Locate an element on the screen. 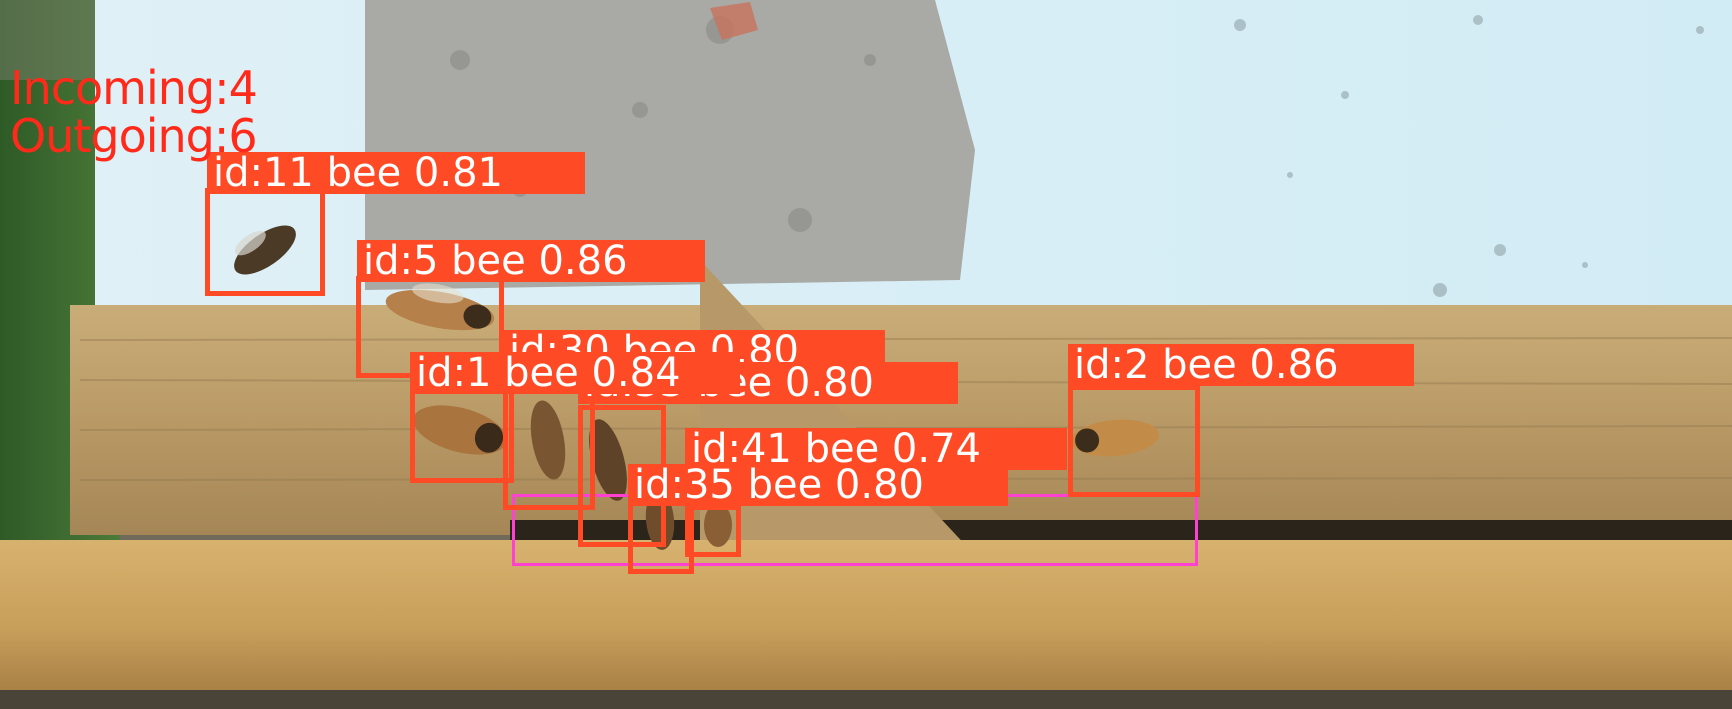 The image size is (1732, 709). detection-label-5: id:5 bee 0.86 is located at coordinates (531, 261).